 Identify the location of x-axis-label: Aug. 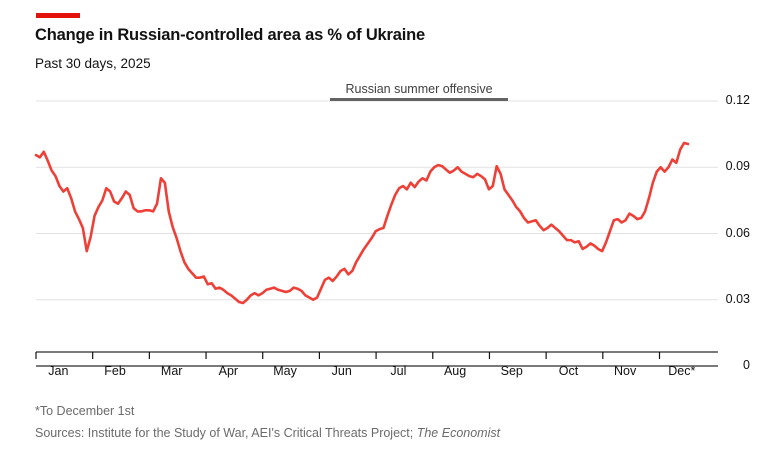
(455, 371).